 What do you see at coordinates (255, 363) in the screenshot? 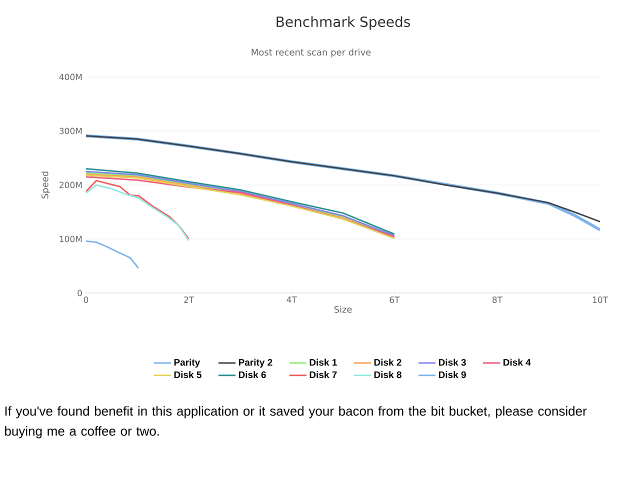
I see `legend-label: Parity 2` at bounding box center [255, 363].